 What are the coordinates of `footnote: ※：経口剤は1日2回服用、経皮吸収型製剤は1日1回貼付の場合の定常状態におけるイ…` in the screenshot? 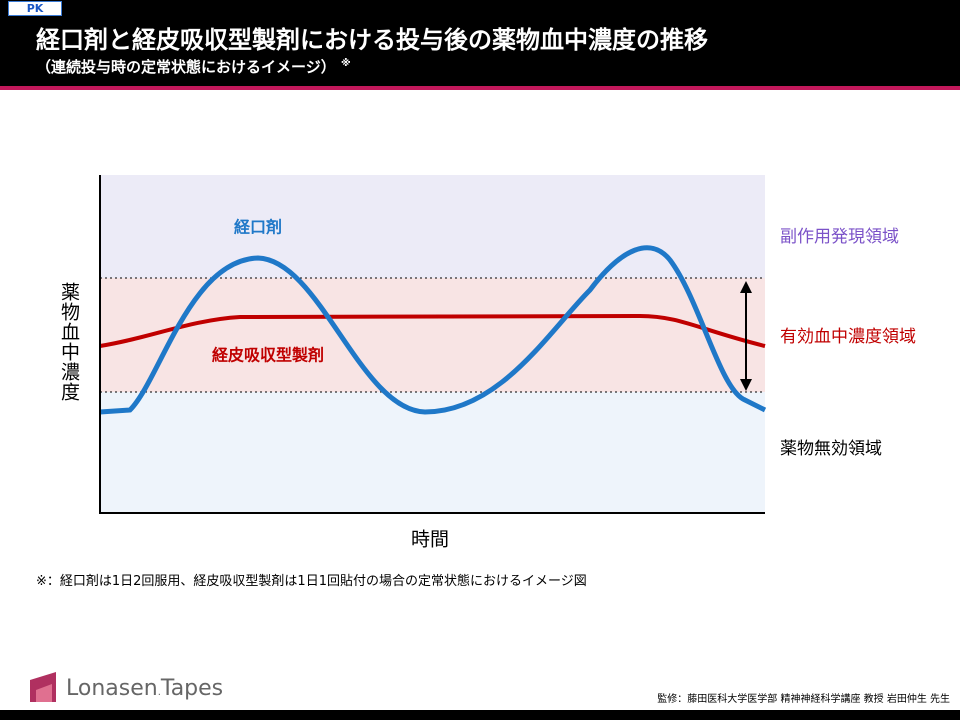 It's located at (311, 581).